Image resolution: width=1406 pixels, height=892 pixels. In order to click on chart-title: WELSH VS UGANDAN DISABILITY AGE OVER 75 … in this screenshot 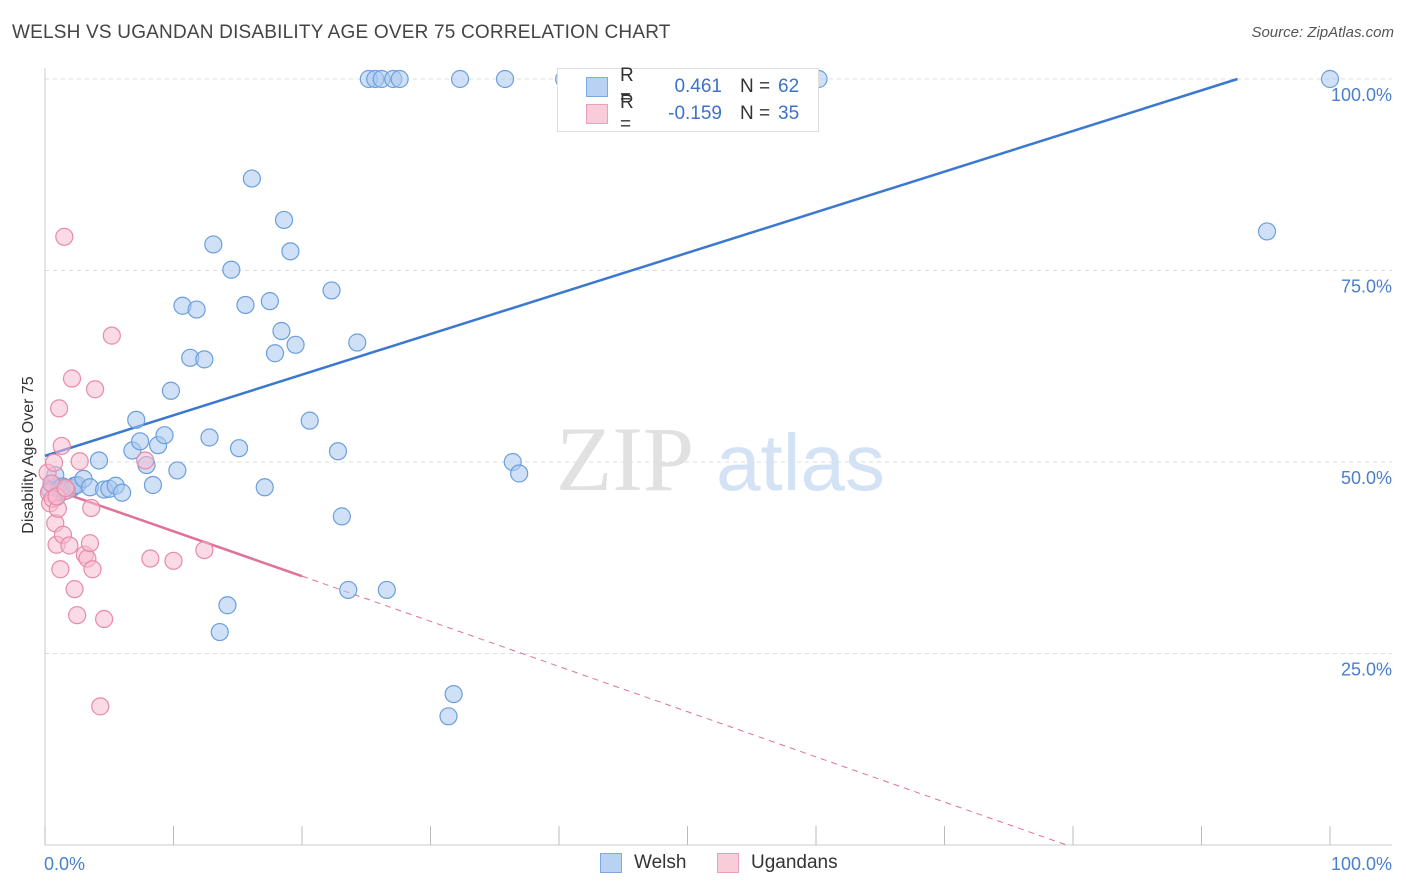, I will do `click(341, 32)`.